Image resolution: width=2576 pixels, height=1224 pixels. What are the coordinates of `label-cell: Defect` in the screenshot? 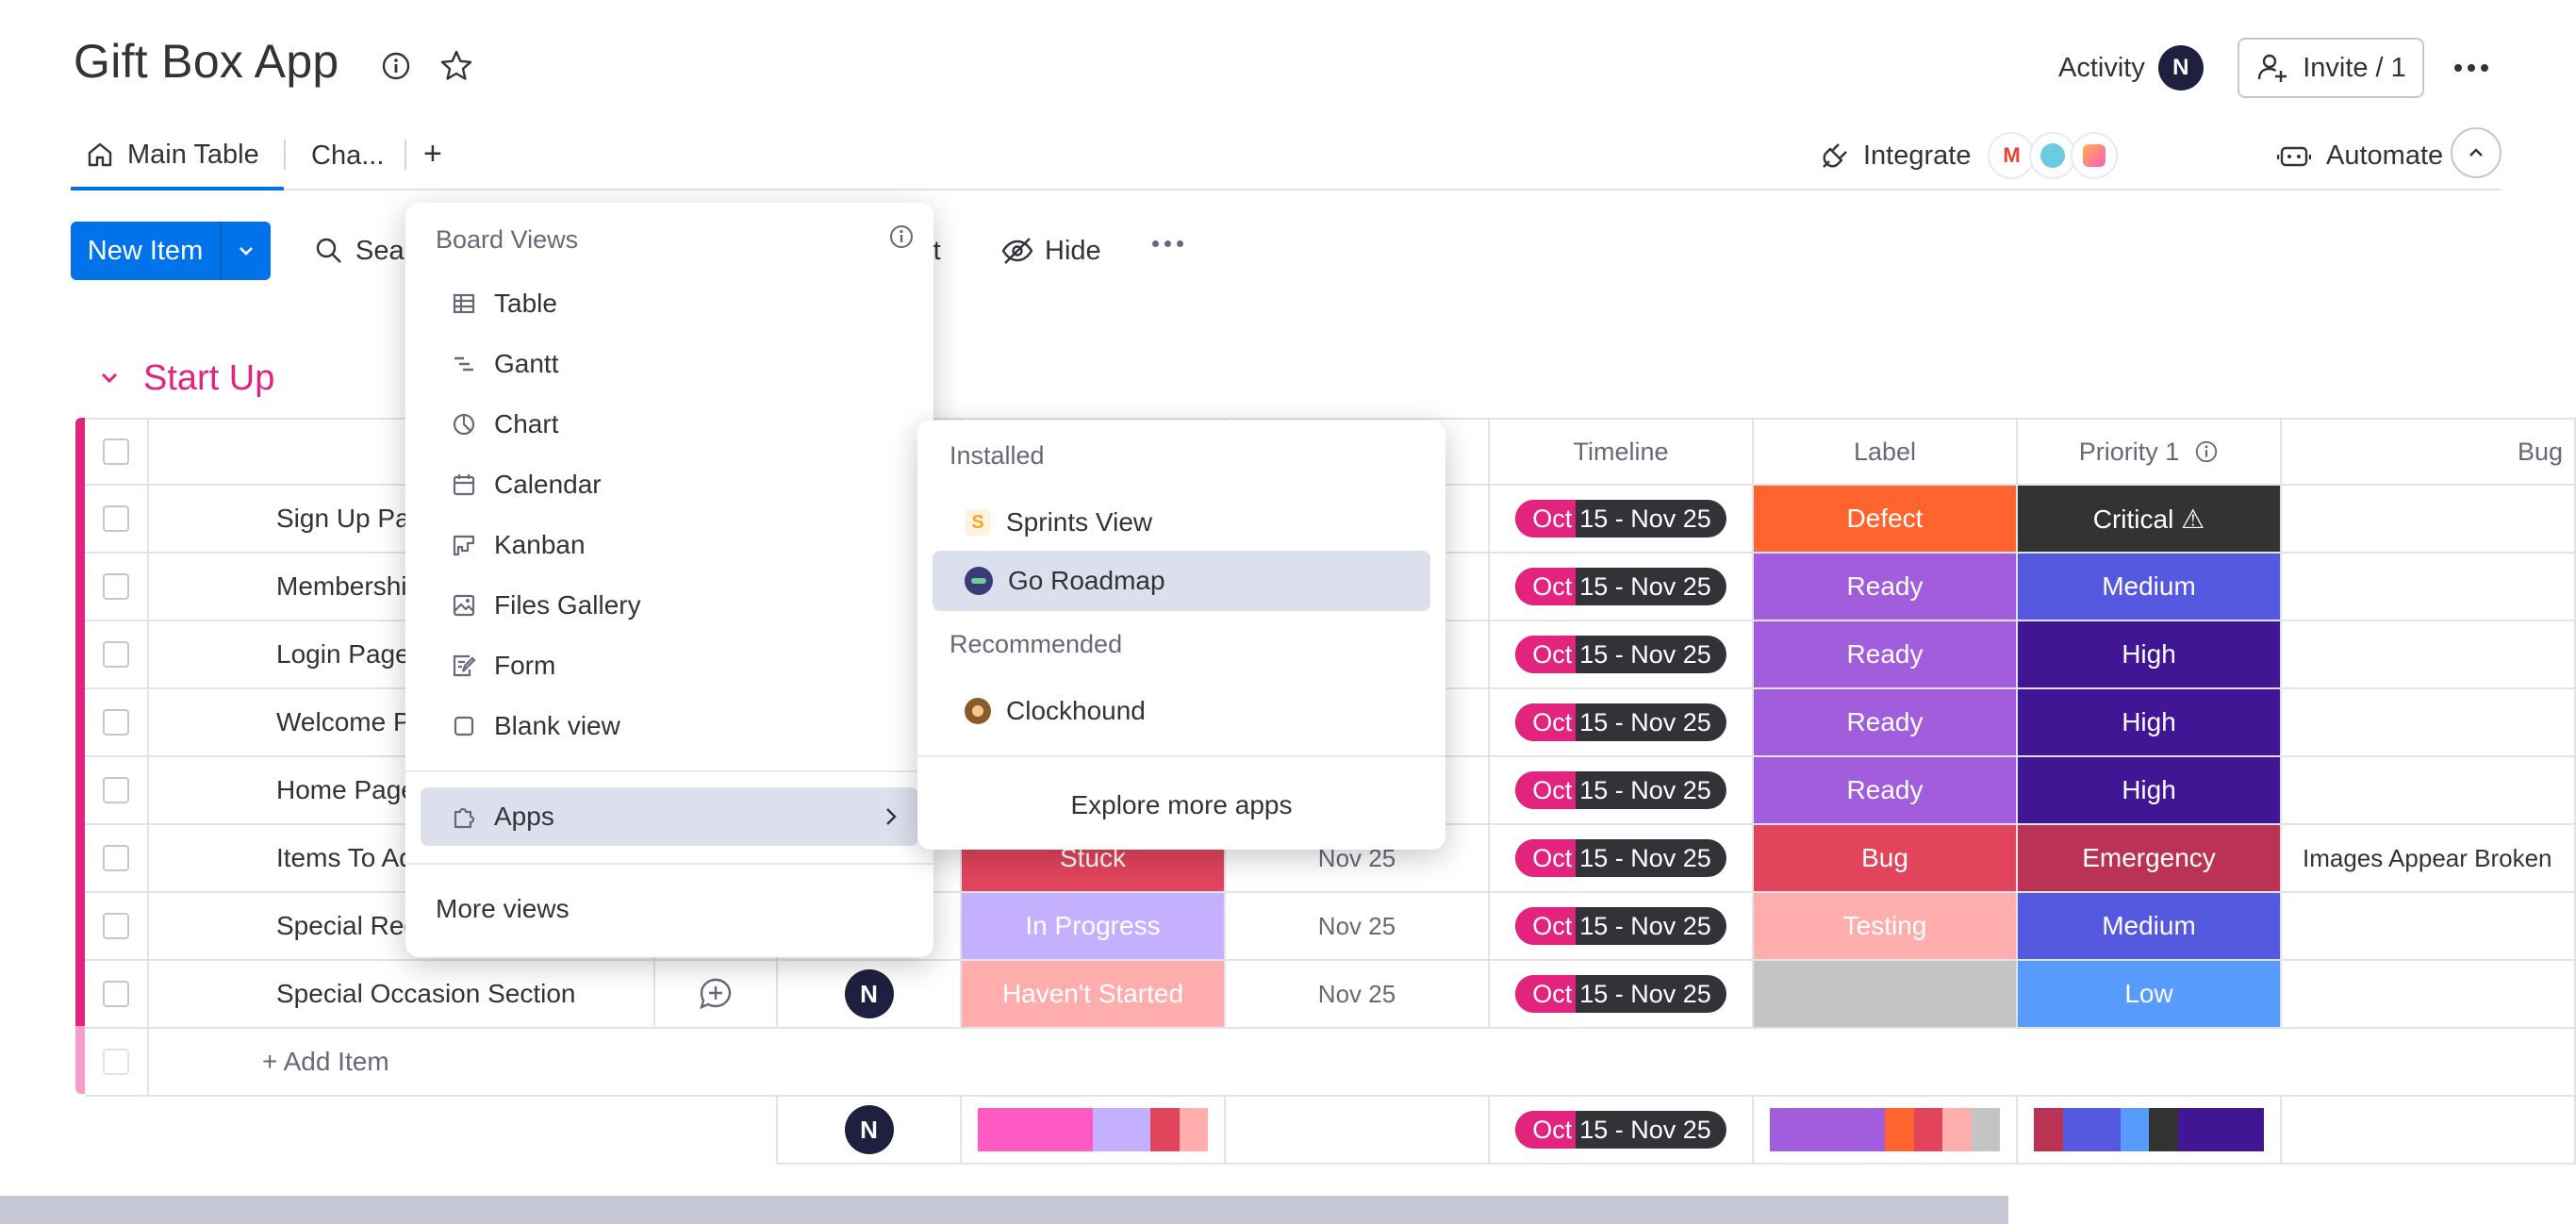 It's located at (1886, 520).